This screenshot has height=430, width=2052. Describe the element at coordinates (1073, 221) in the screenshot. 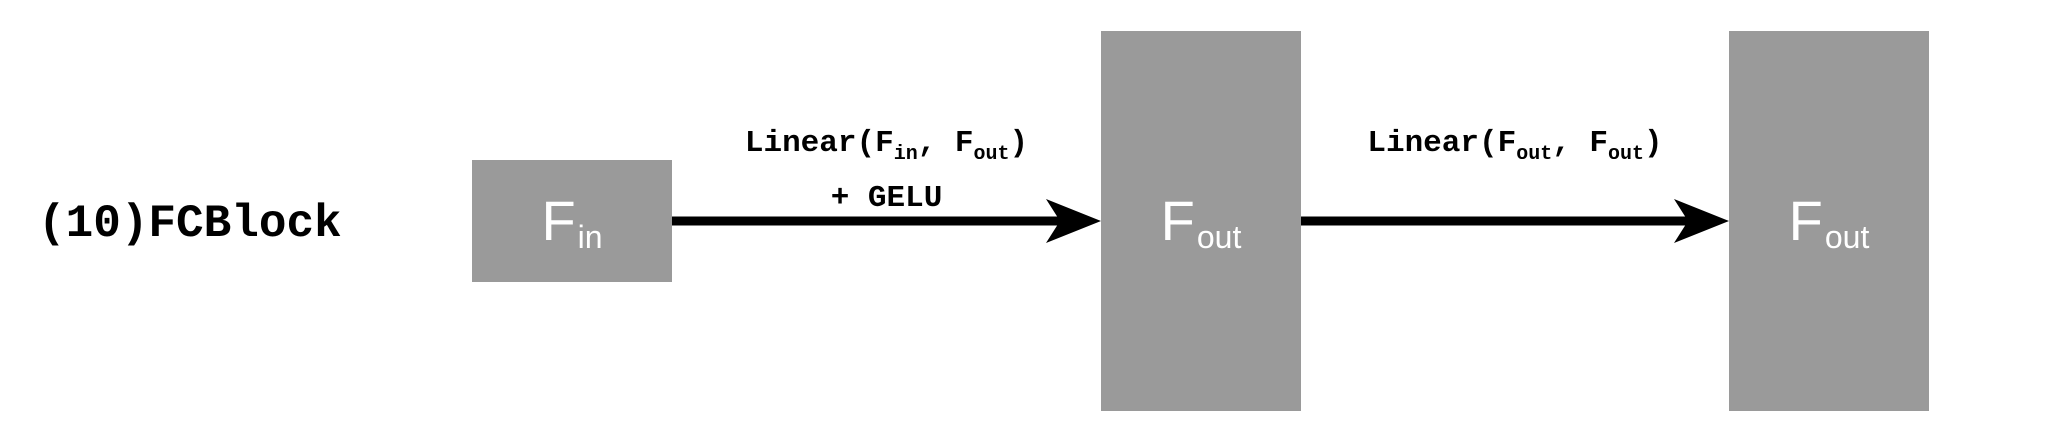

I see `arrow-1-head` at that location.